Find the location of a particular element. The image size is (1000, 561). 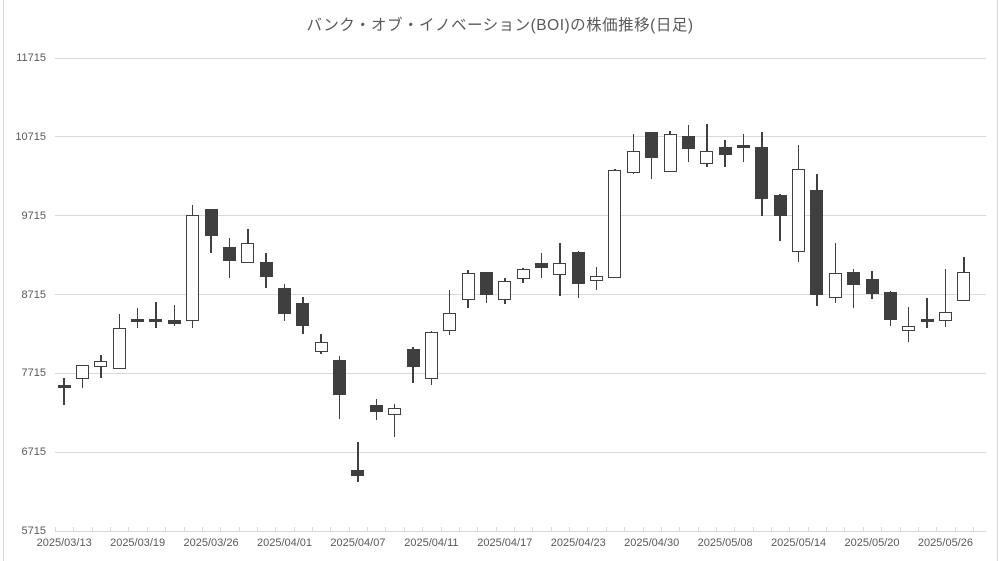

x-axis-tick-label: 2025/04/17 is located at coordinates (505, 543).